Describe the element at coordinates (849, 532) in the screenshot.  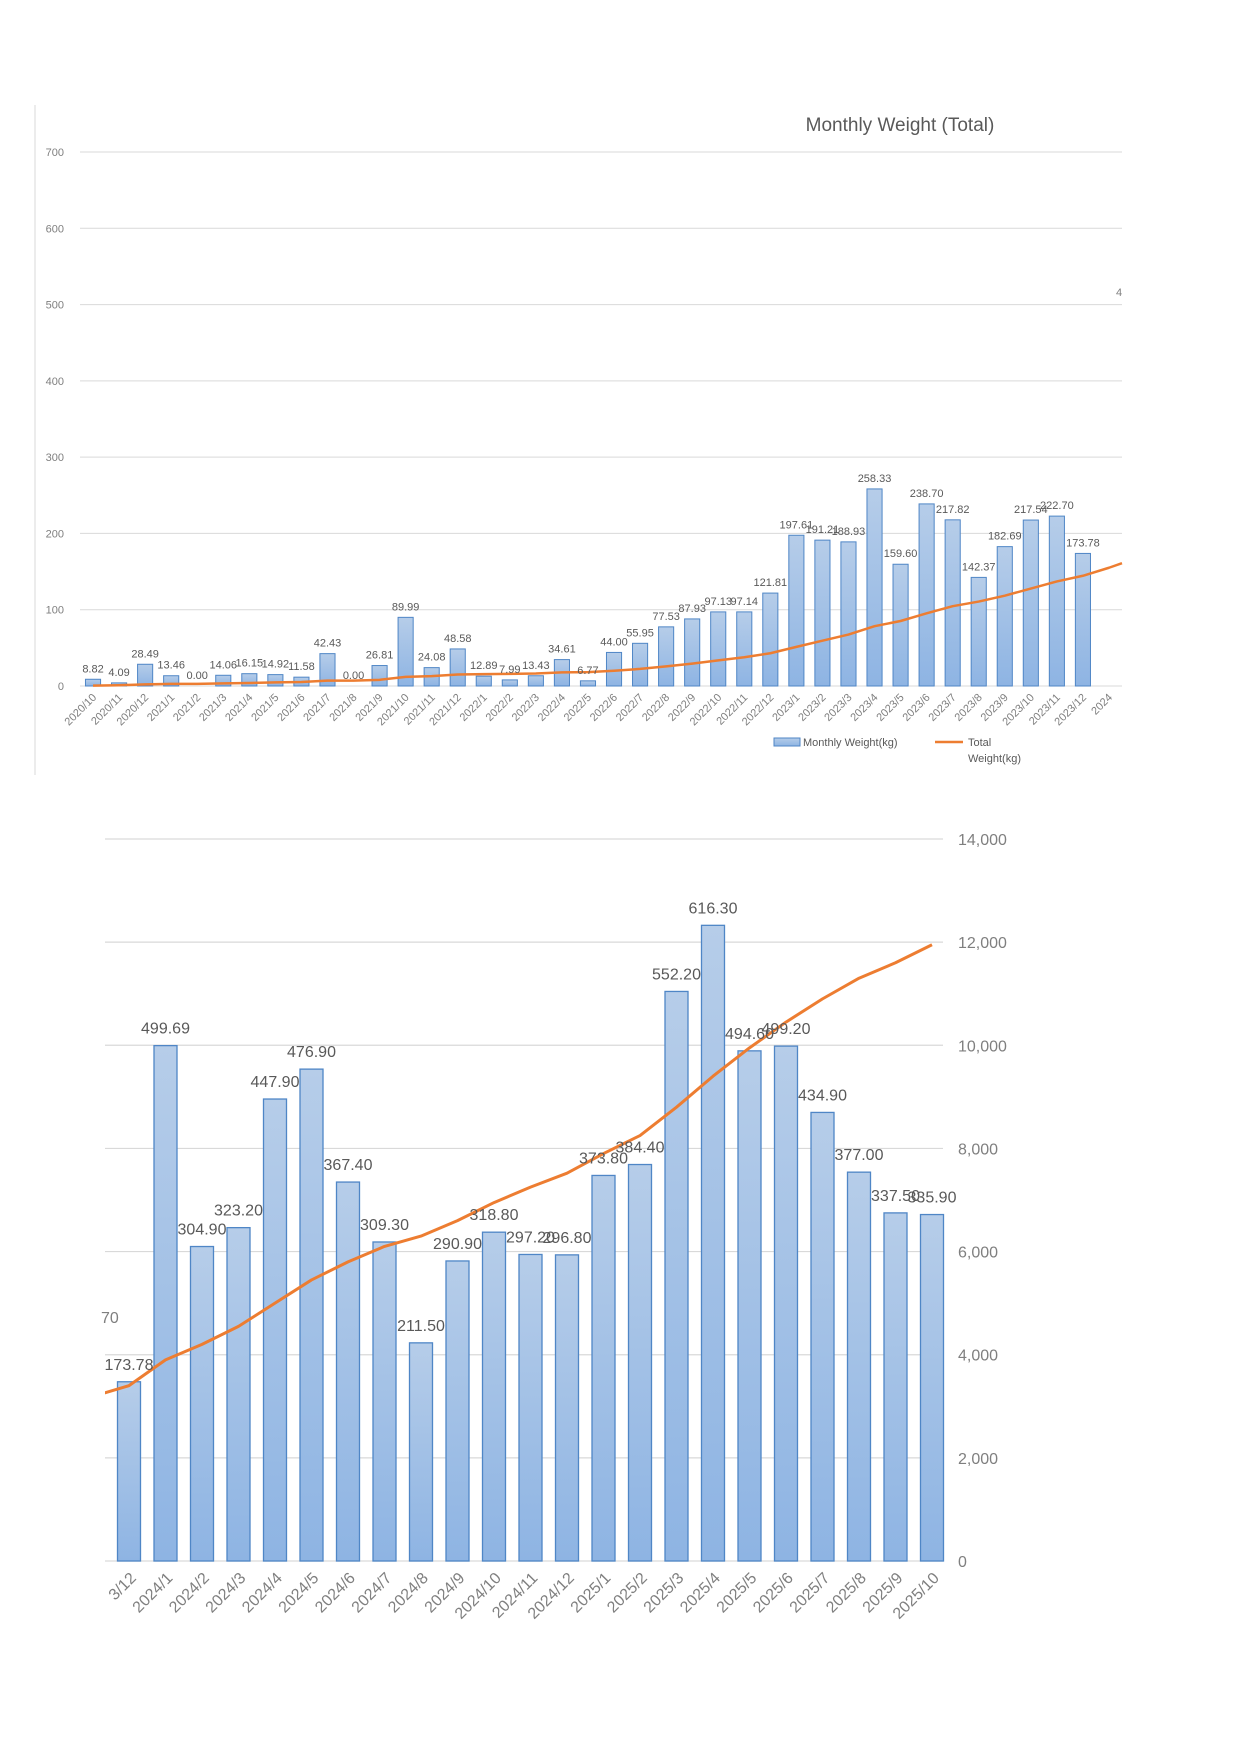
I see `data-label: 188.93` at that location.